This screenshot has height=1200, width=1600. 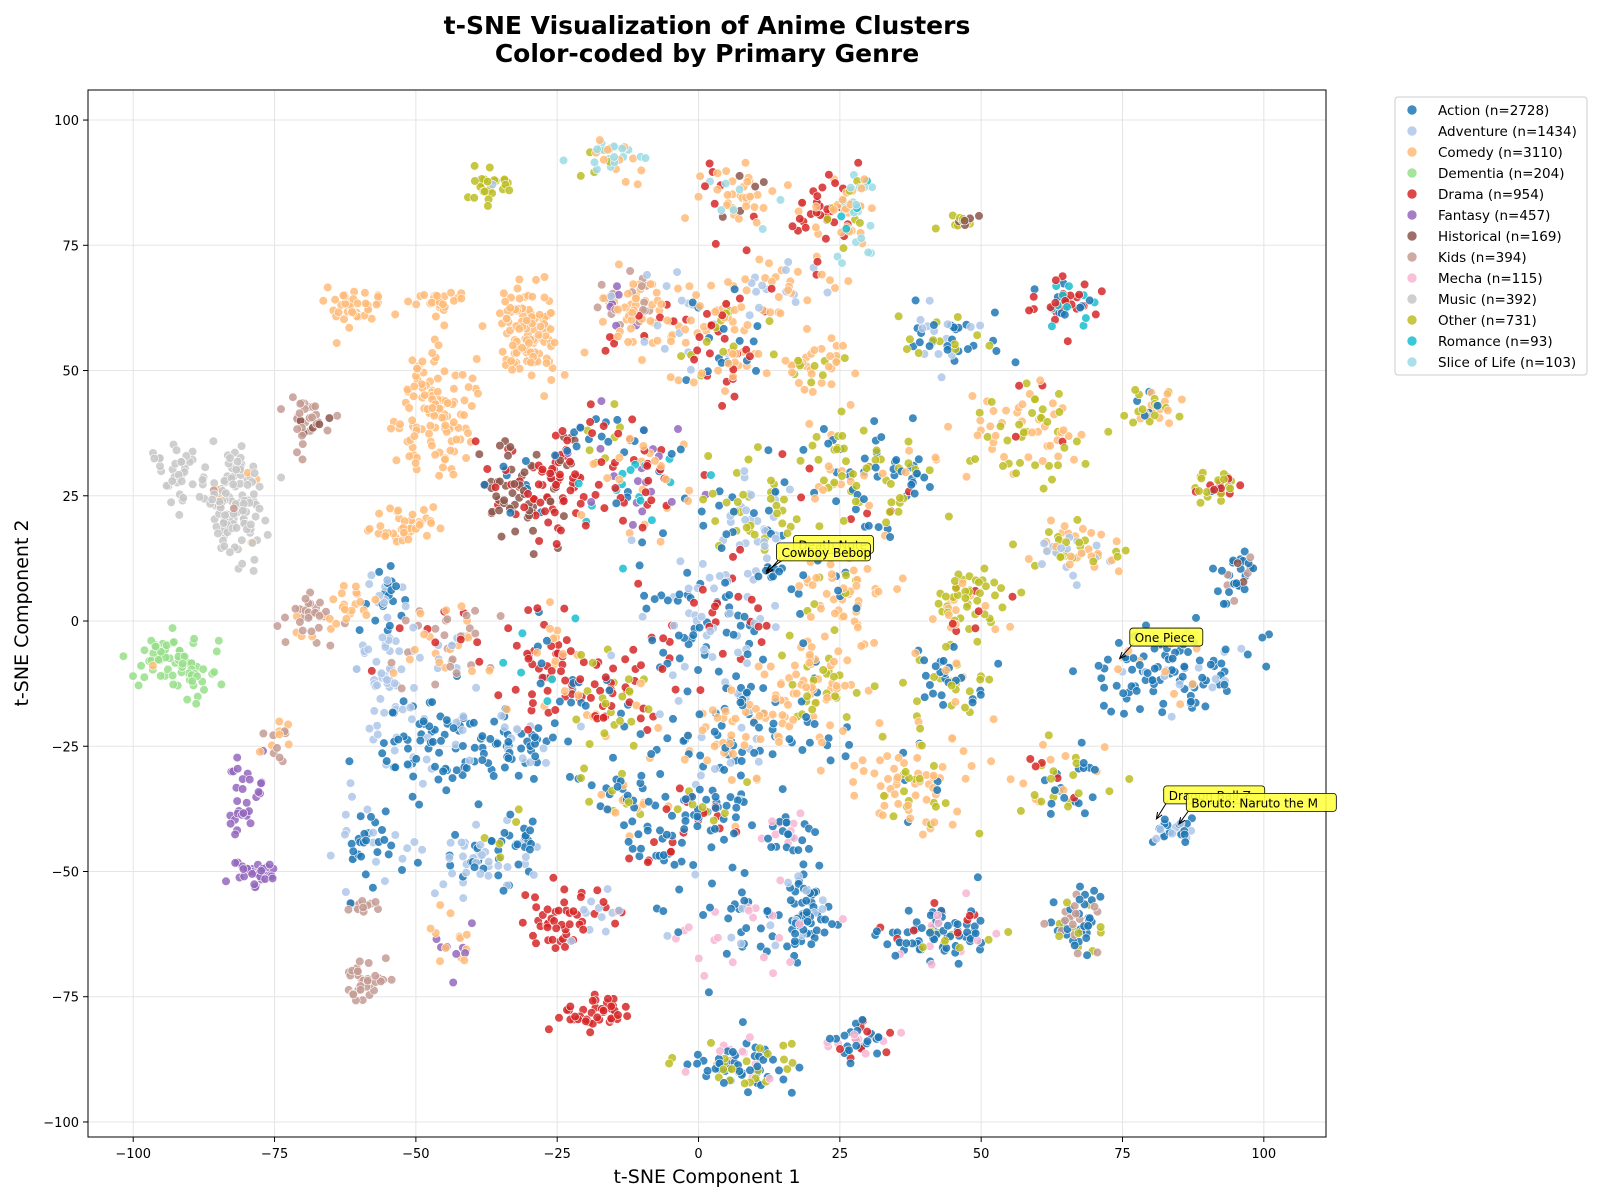 I want to click on legend-entry: Comedy (n=3110), so click(x=1484, y=153).